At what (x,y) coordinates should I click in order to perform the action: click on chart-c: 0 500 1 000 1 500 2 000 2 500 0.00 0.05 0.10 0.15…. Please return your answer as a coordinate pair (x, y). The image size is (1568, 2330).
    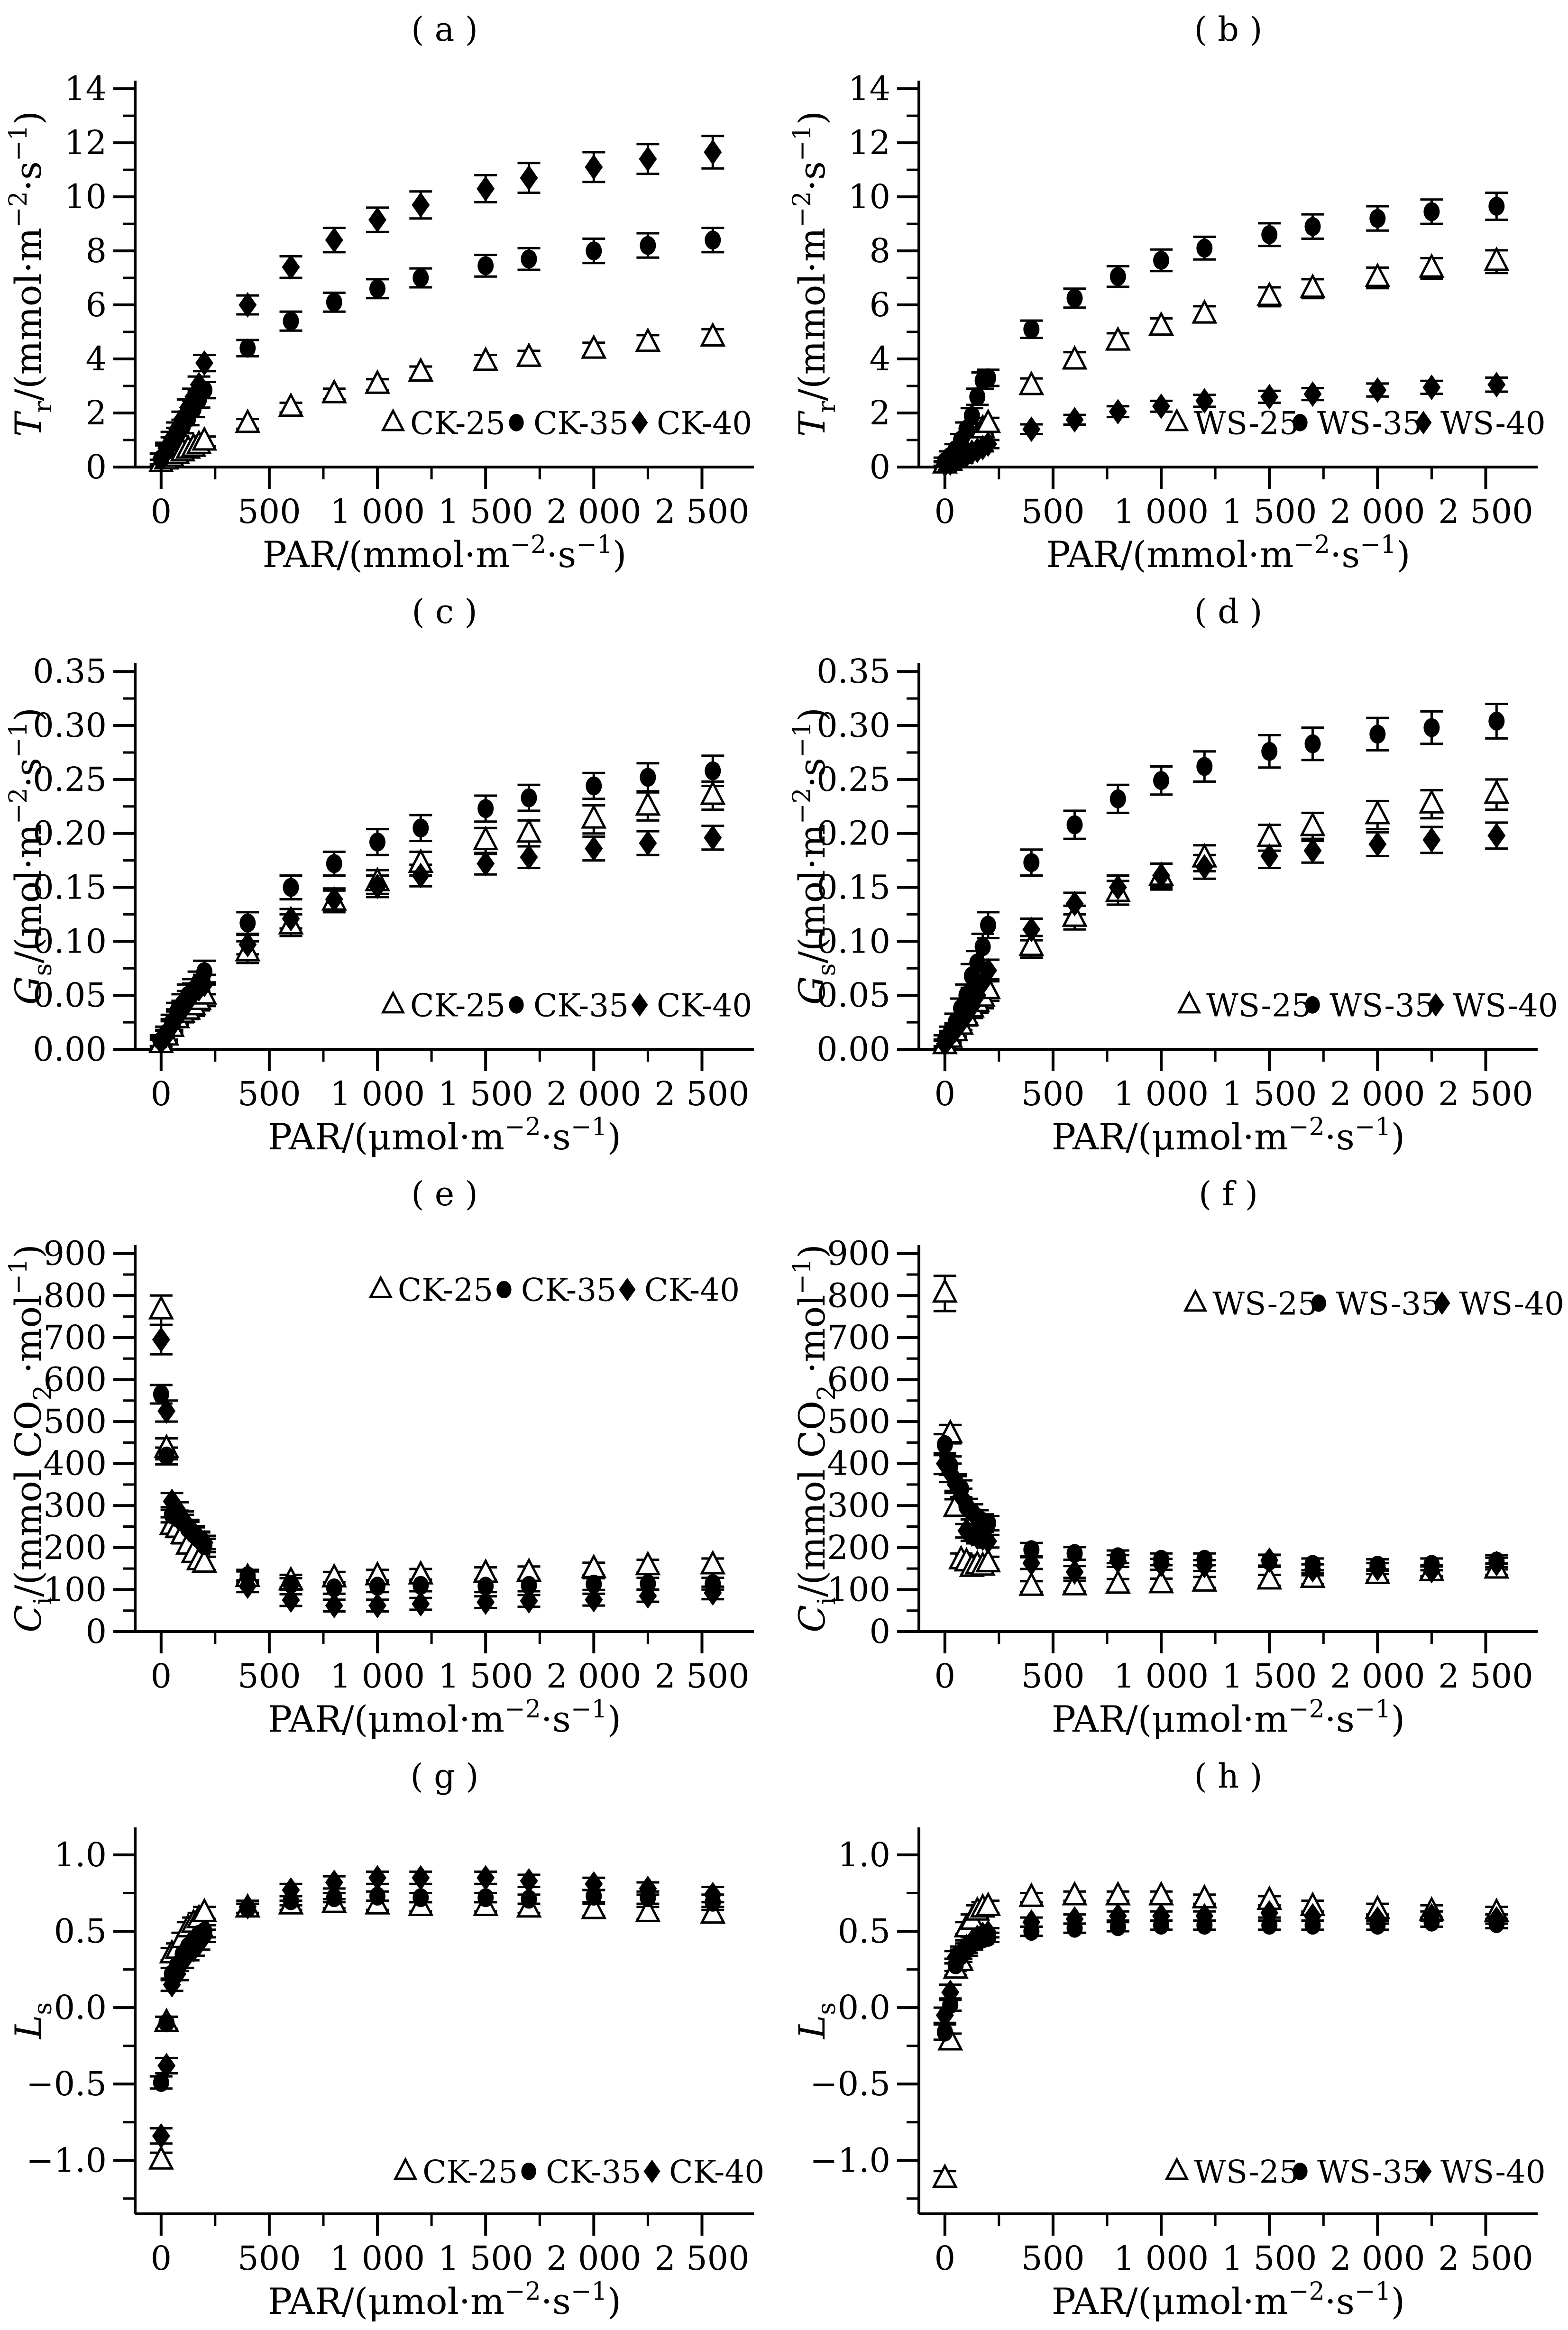
    Looking at the image, I should click on (379, 875).